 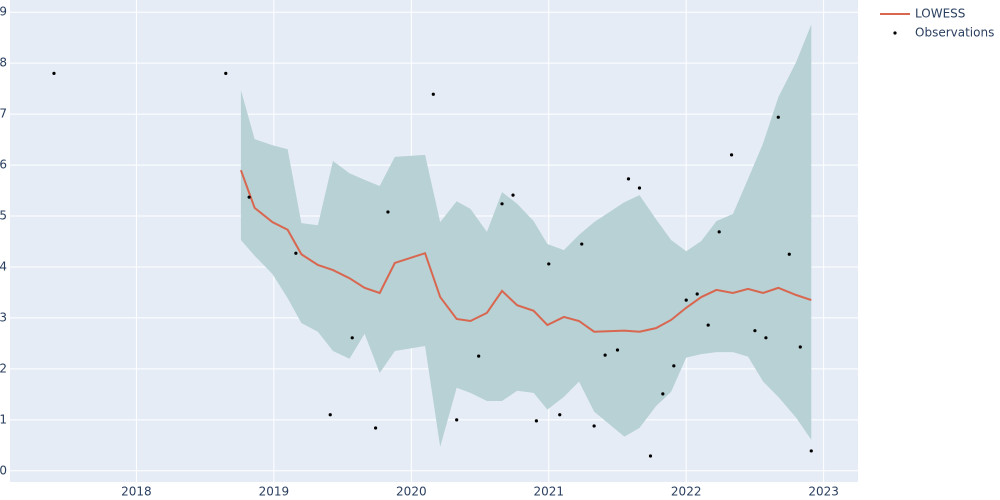 What do you see at coordinates (823, 492) in the screenshot?
I see `x-tick-label: 2023` at bounding box center [823, 492].